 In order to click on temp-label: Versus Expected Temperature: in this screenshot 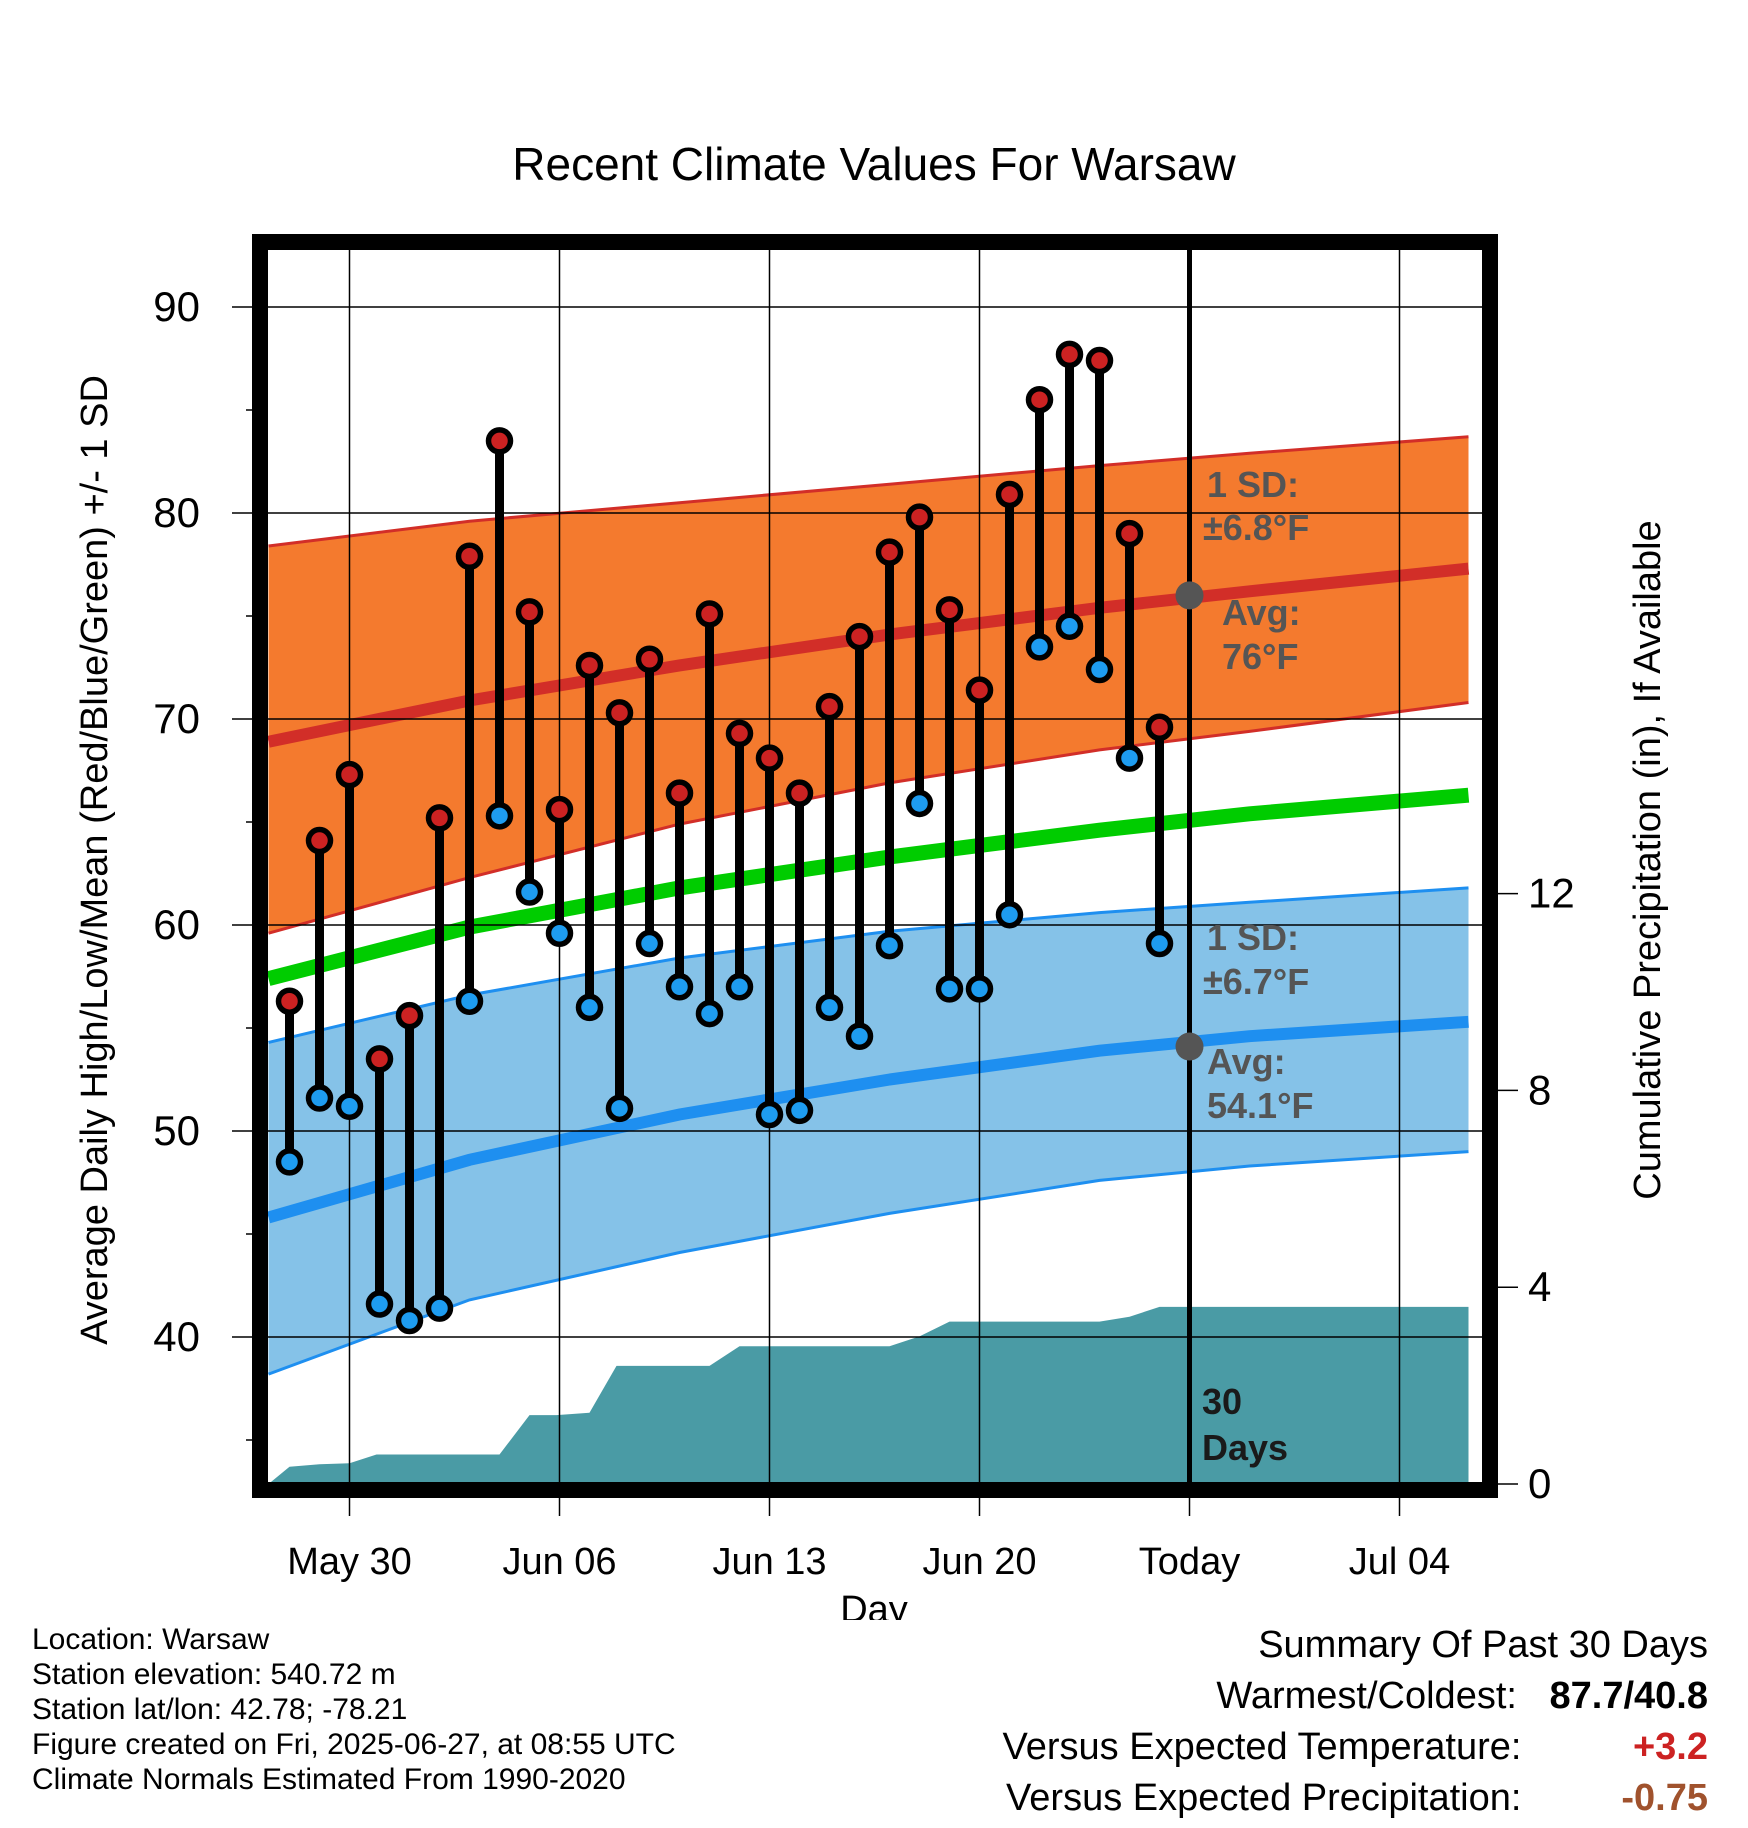, I will do `click(1262, 1747)`.